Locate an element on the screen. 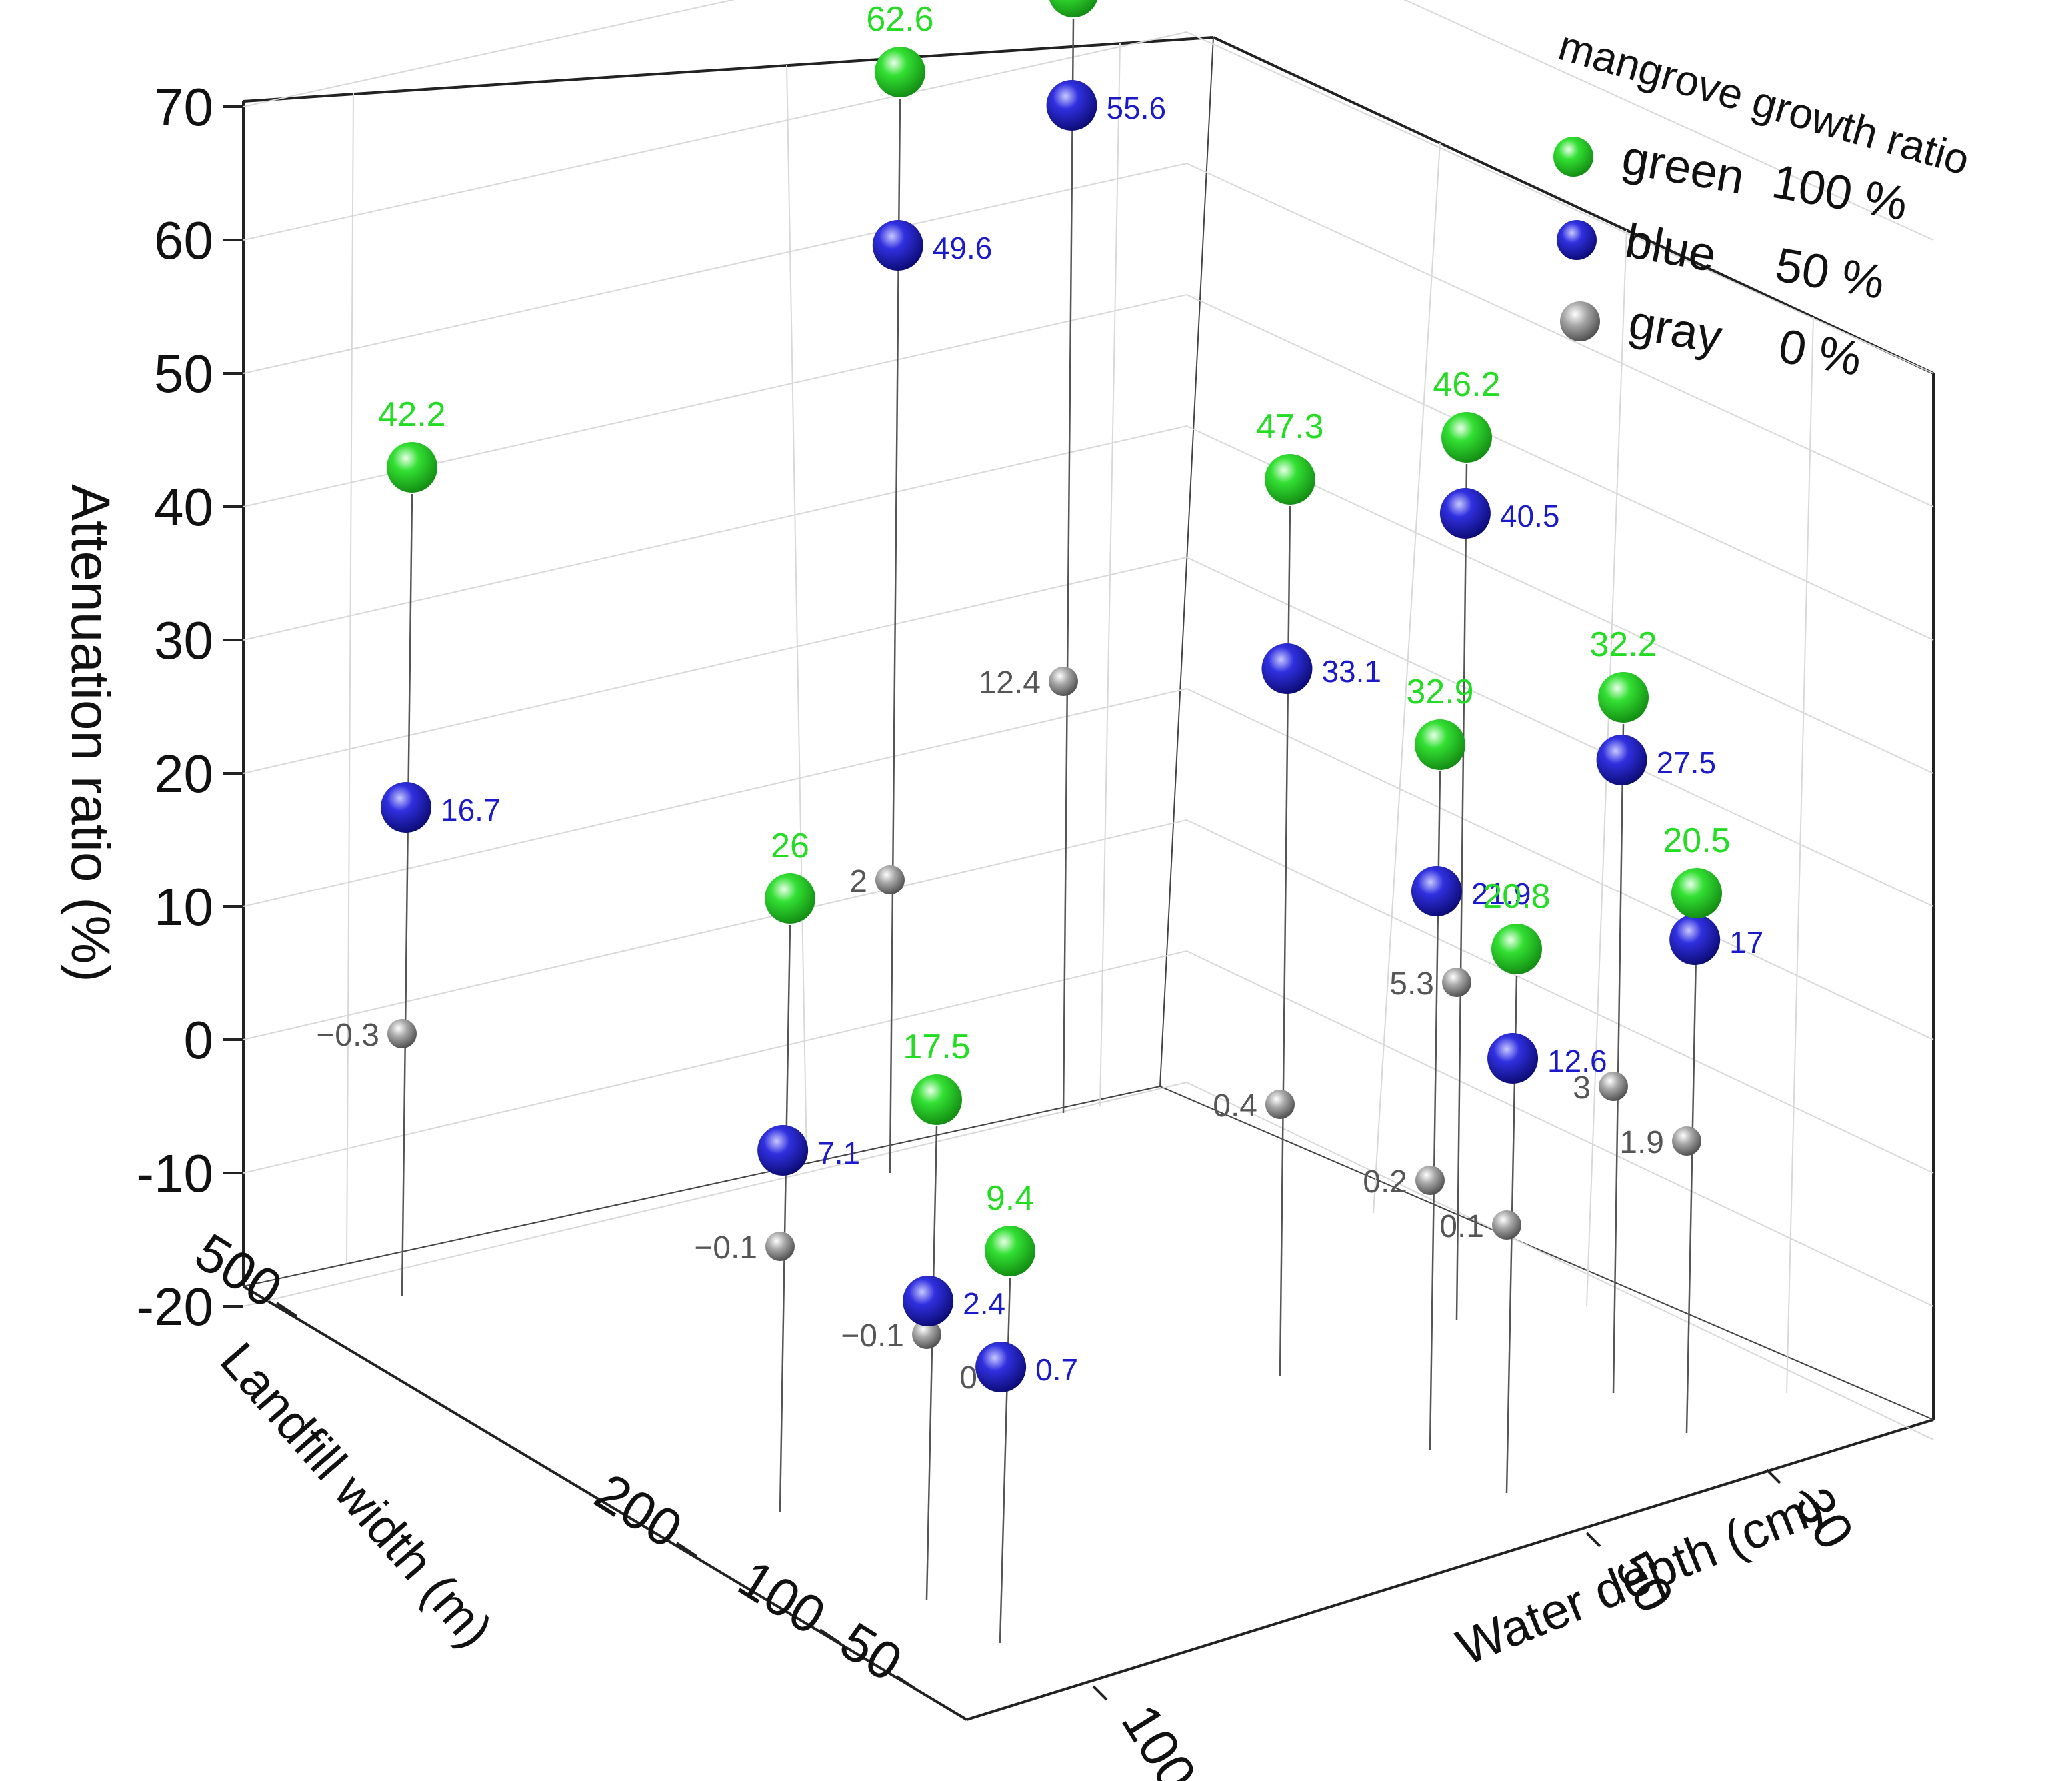 The height and width of the screenshot is (1781, 2072). blue-data-label: 55.6 is located at coordinates (1137, 108).